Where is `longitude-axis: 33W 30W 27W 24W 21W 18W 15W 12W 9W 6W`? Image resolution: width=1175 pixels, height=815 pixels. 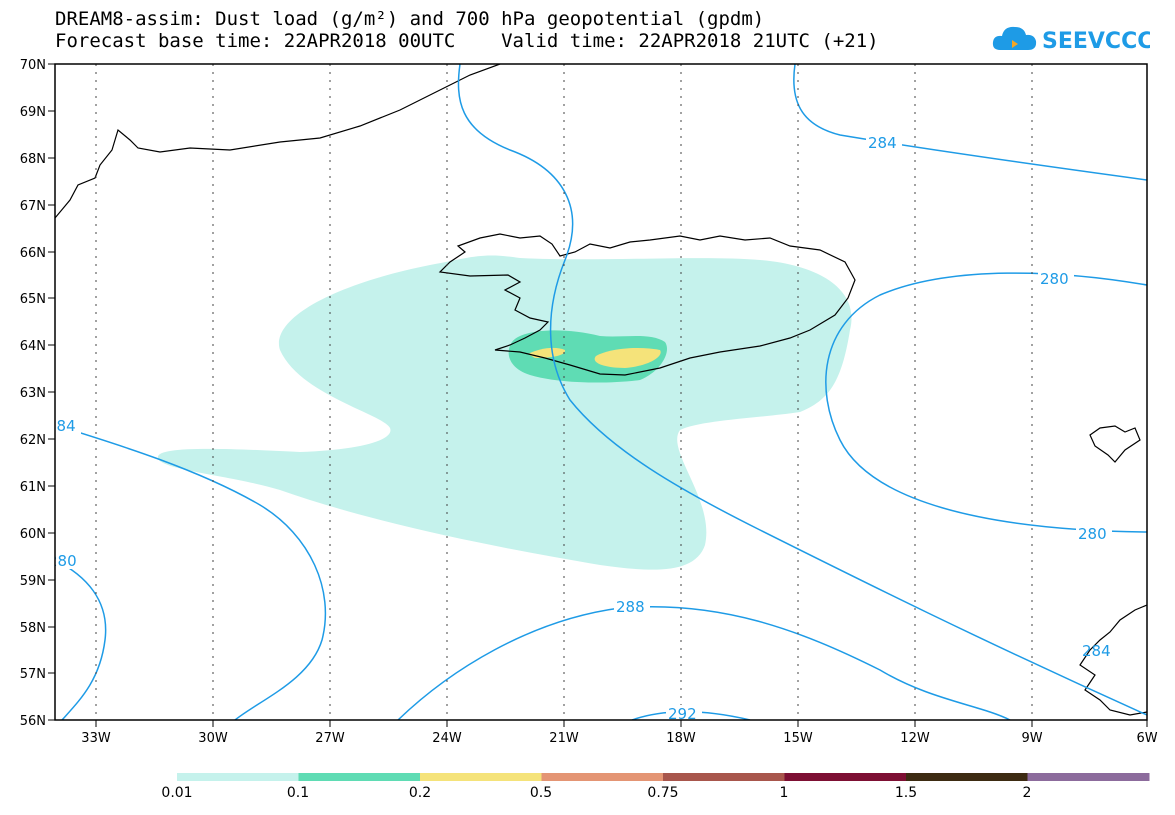 longitude-axis: 33W 30W 27W 24W 21W 18W 15W 12W 9W 6W is located at coordinates (619, 733).